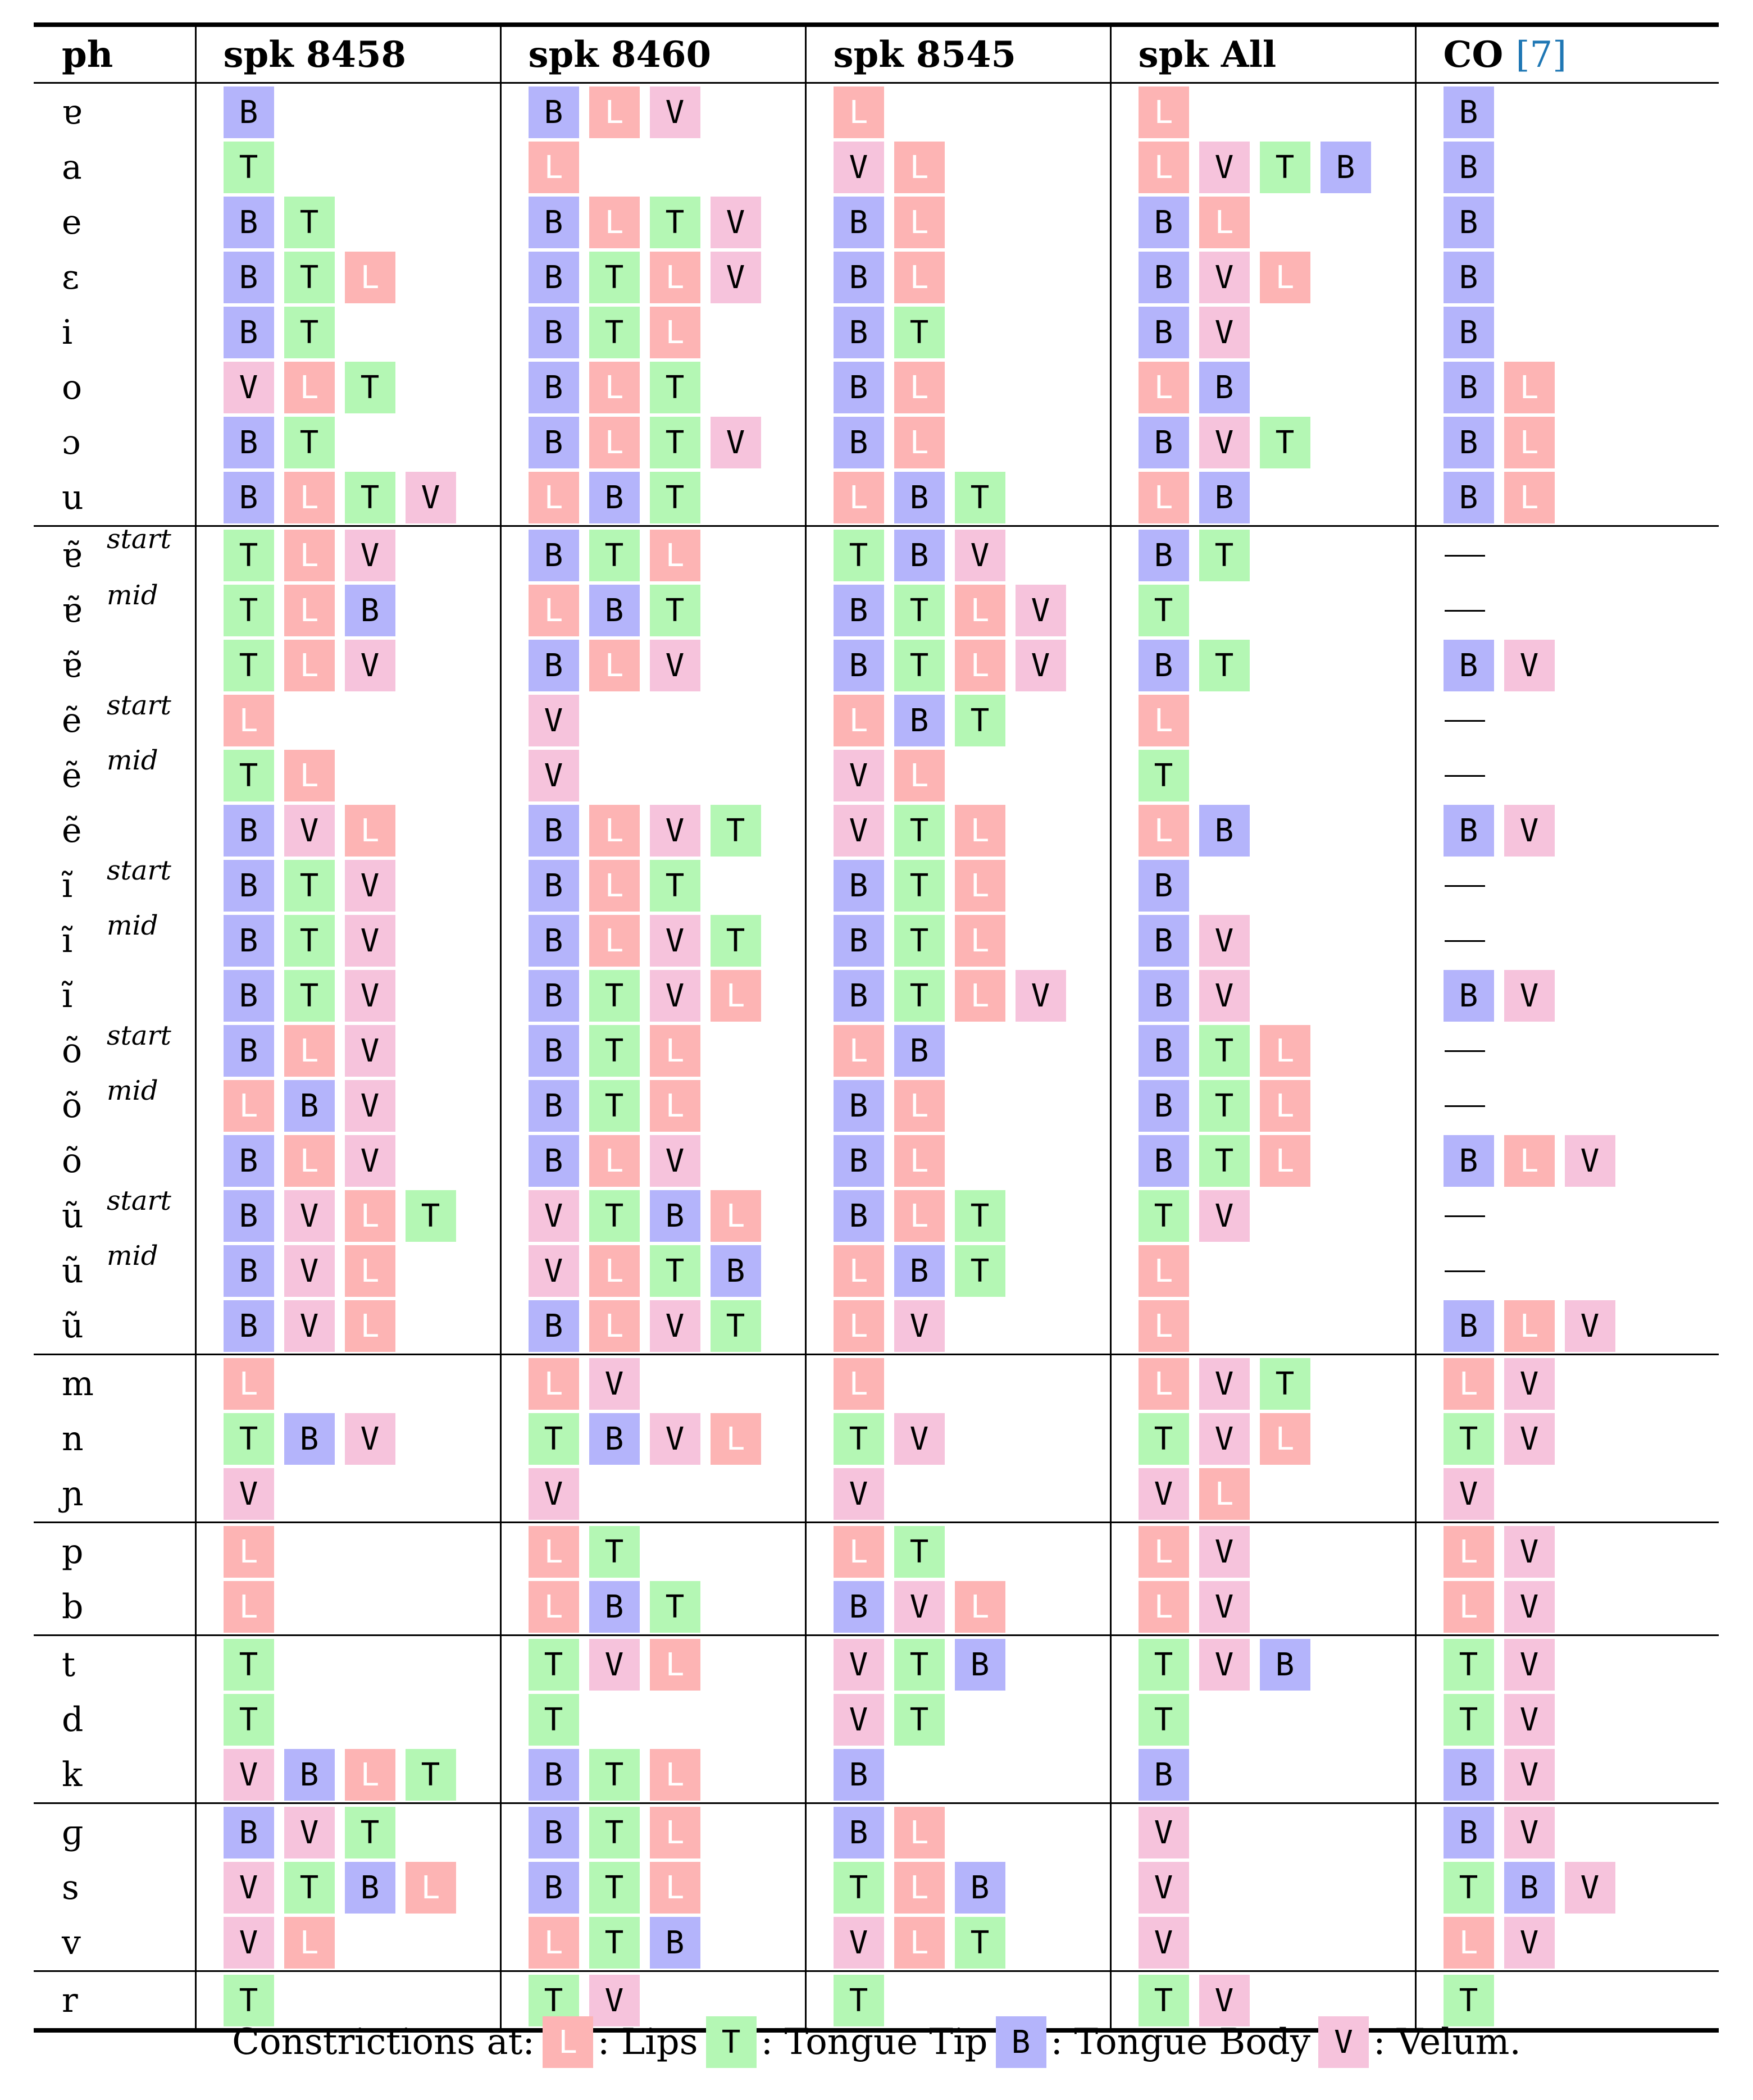  I want to click on phoneme-phase-tag: start, so click(139, 870).